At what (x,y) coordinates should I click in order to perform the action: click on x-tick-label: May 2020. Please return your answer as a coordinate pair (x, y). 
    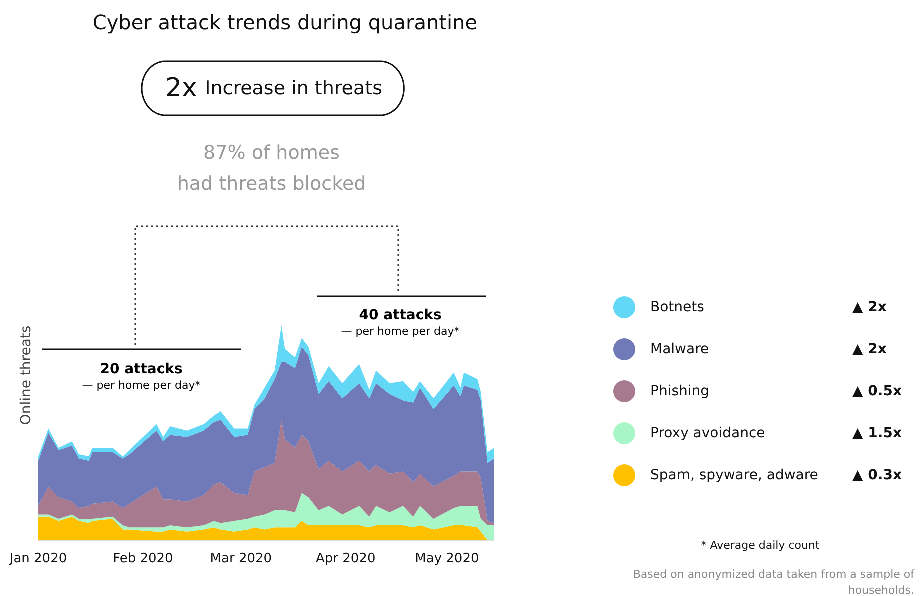
    Looking at the image, I should click on (447, 559).